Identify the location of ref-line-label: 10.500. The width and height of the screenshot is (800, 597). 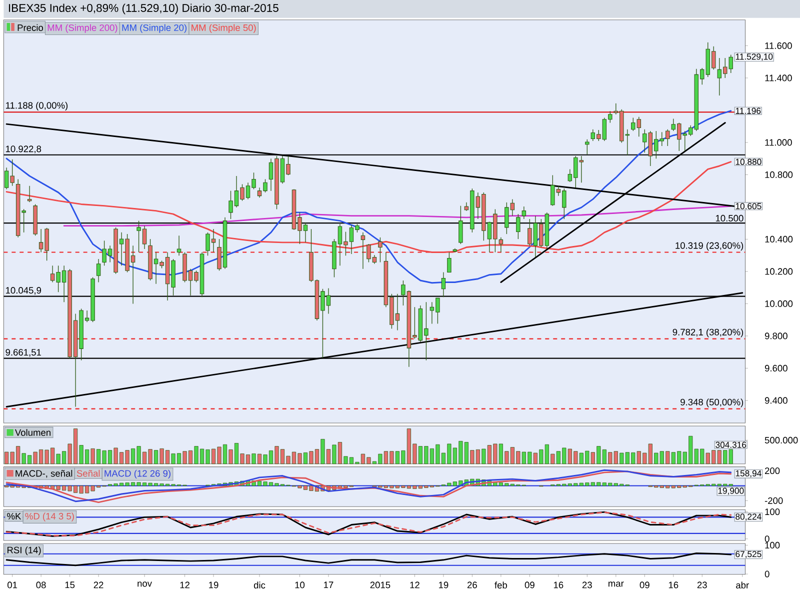
(730, 218).